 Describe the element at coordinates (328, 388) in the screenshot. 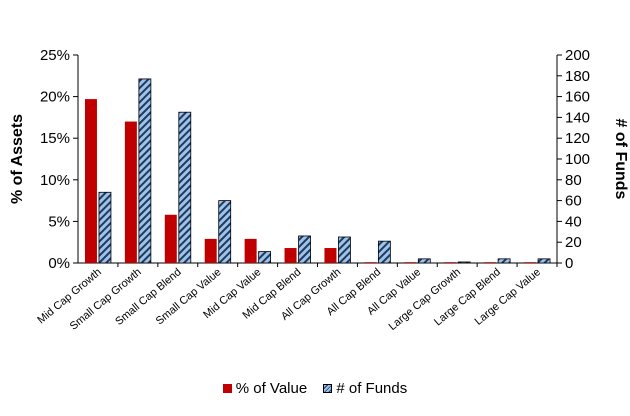

I see `legend-swatch-funds` at that location.